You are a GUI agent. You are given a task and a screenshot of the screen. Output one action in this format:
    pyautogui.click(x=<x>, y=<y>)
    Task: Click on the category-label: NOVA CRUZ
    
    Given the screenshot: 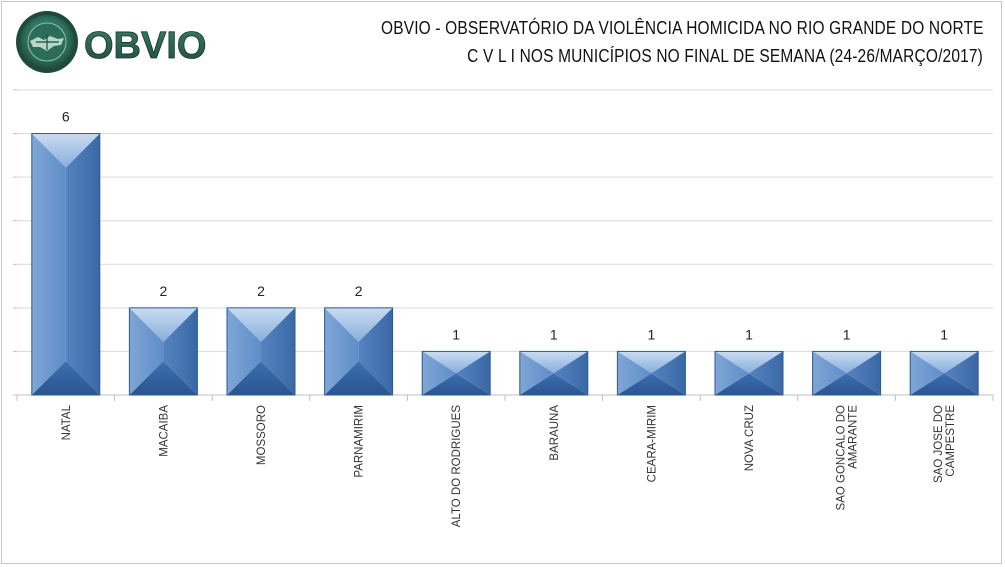 What is the action you would take?
    pyautogui.click(x=750, y=438)
    